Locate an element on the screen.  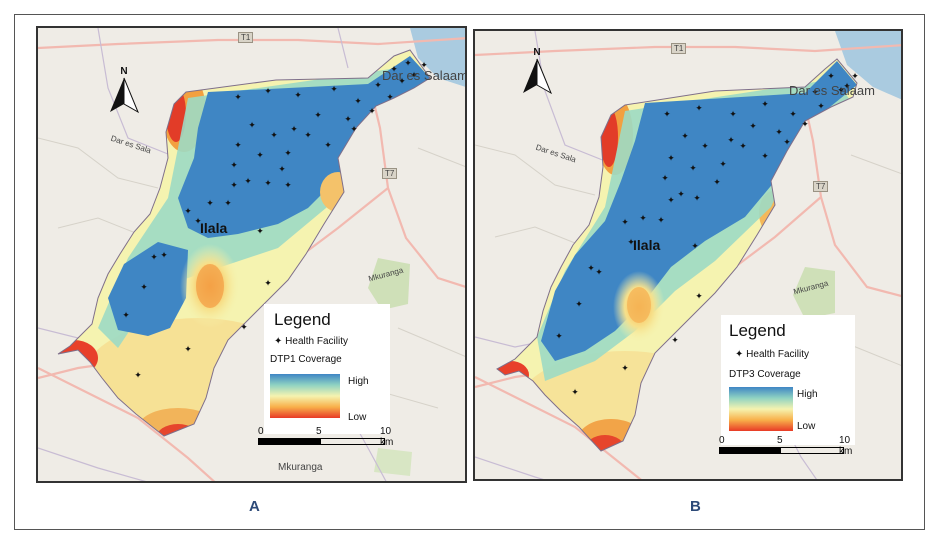
legend-coverage-title: DTP1 Coverage is located at coordinates (306, 359).